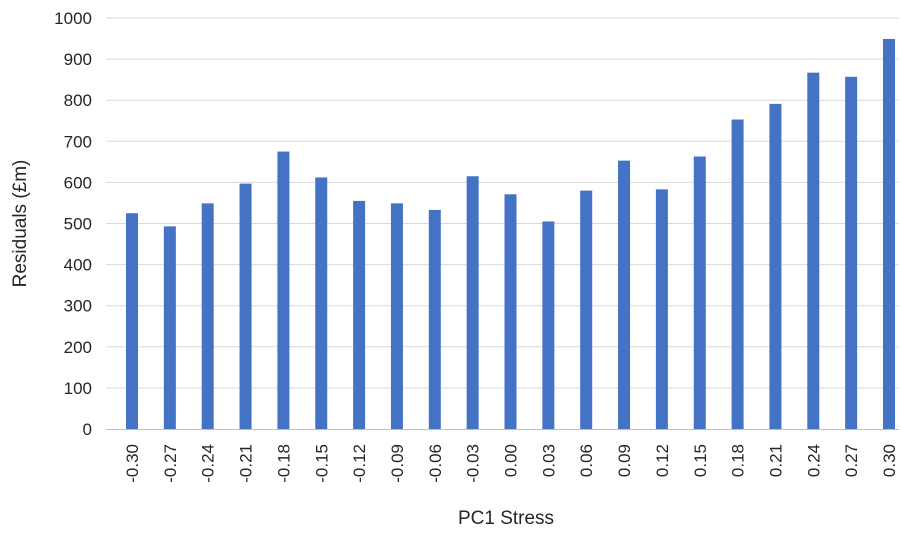 This screenshot has height=534, width=901. What do you see at coordinates (359, 463) in the screenshot?
I see `x-tick-label: -0.12` at bounding box center [359, 463].